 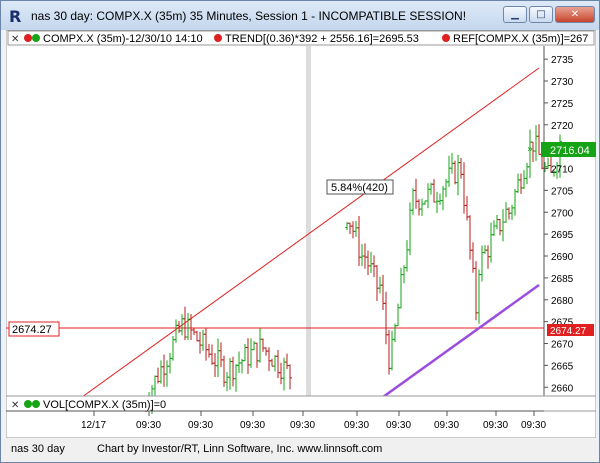 What do you see at coordinates (36, 404) in the screenshot?
I see `volume-dot2-icon` at bounding box center [36, 404].